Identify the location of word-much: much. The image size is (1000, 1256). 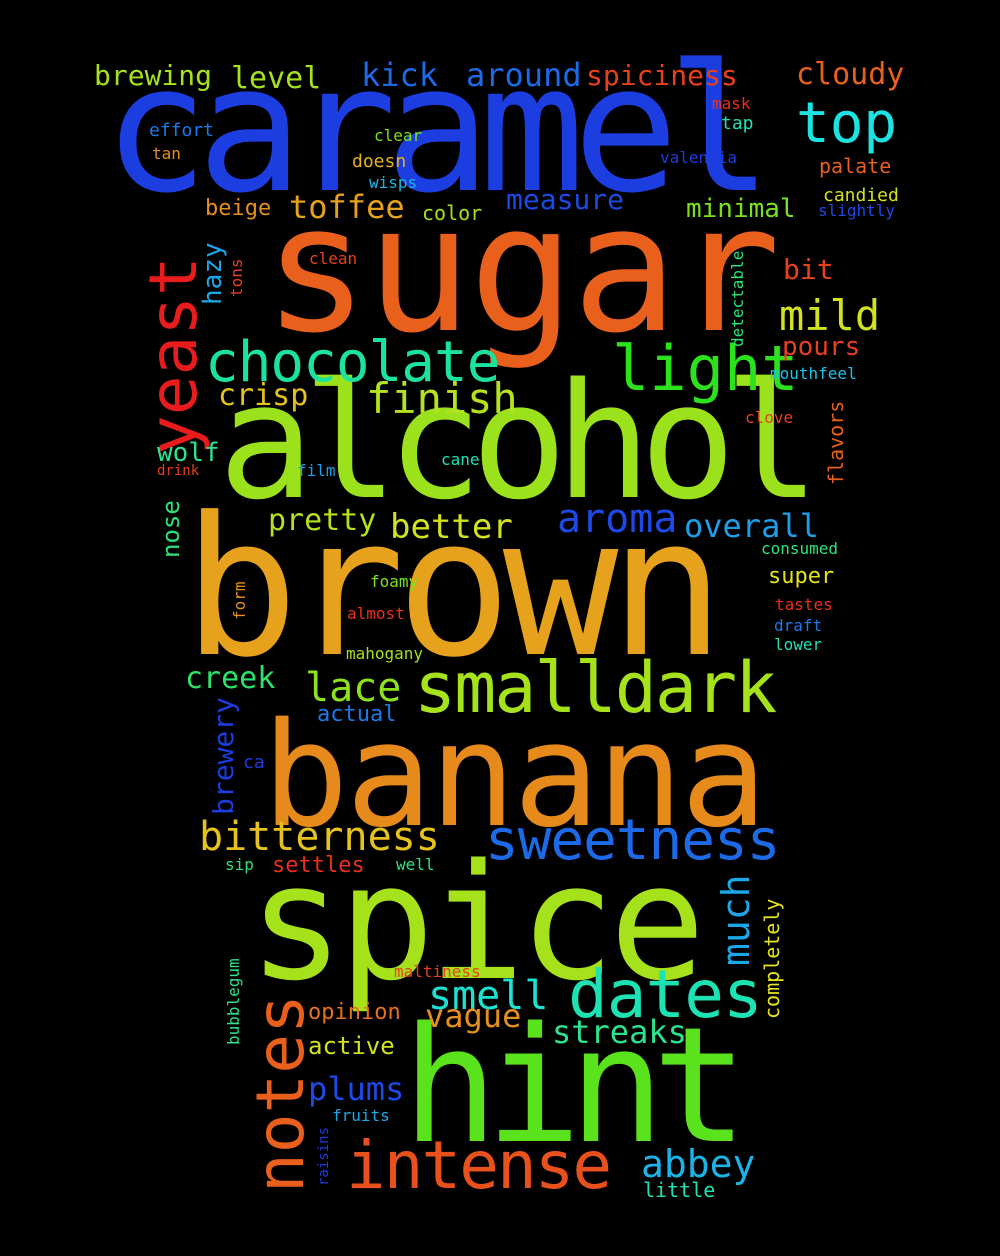
(736, 920).